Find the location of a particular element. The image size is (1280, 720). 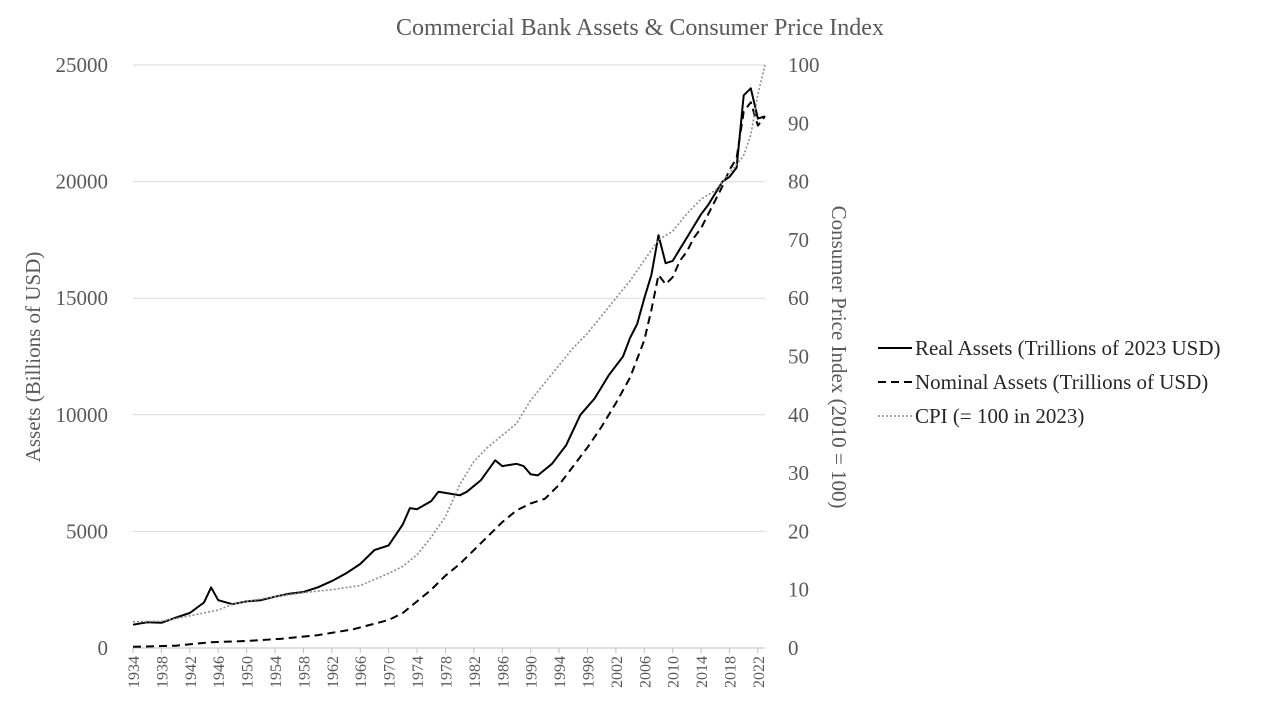

legend-label: Nominal Assets (Trillions of USD) is located at coordinates (1061, 382).